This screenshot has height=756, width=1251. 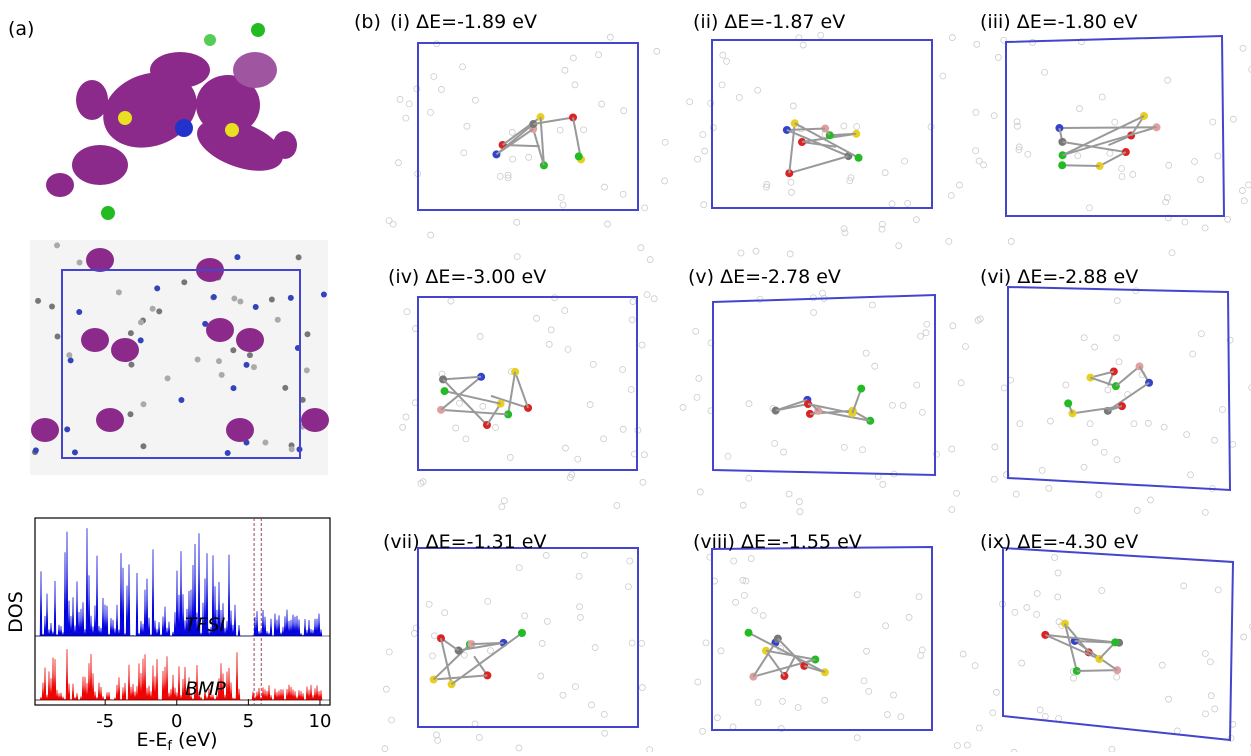 What do you see at coordinates (1059, 22) in the screenshot?
I see `config-label: (iii) ΔE=-1.80 eV` at bounding box center [1059, 22].